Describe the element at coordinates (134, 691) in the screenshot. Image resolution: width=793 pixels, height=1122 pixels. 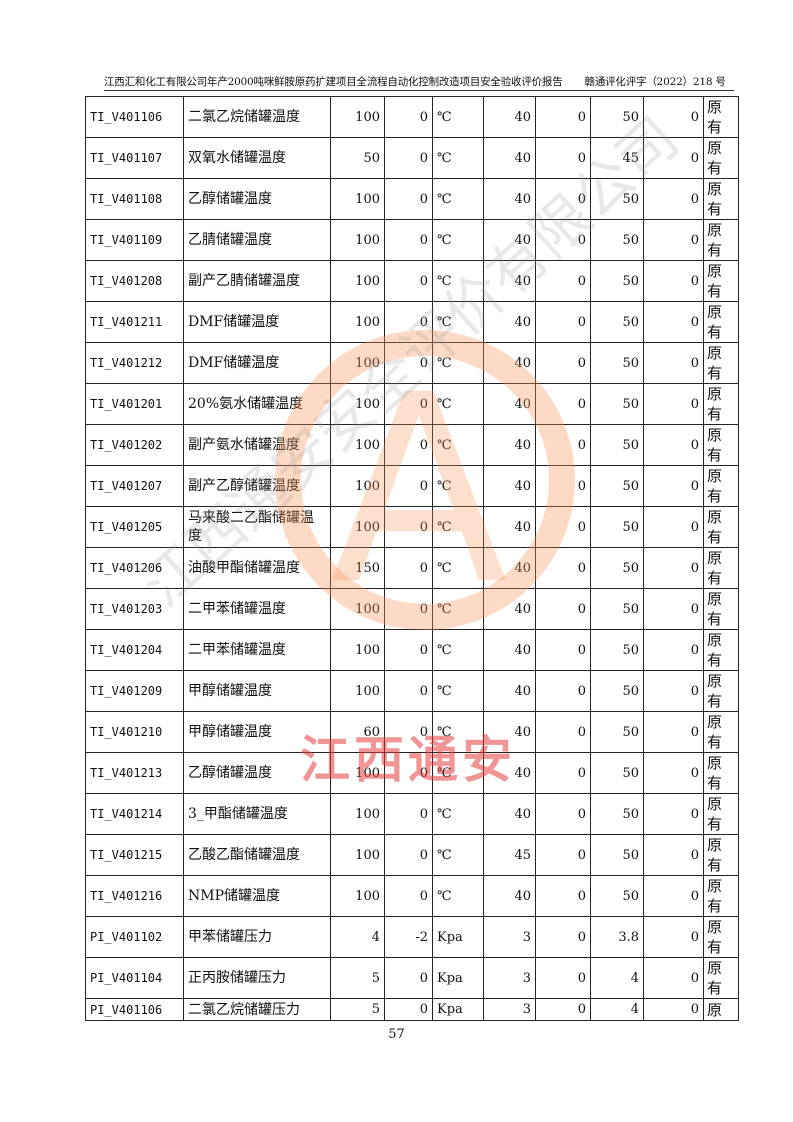
I see `table-cell: TI_V401209` at that location.